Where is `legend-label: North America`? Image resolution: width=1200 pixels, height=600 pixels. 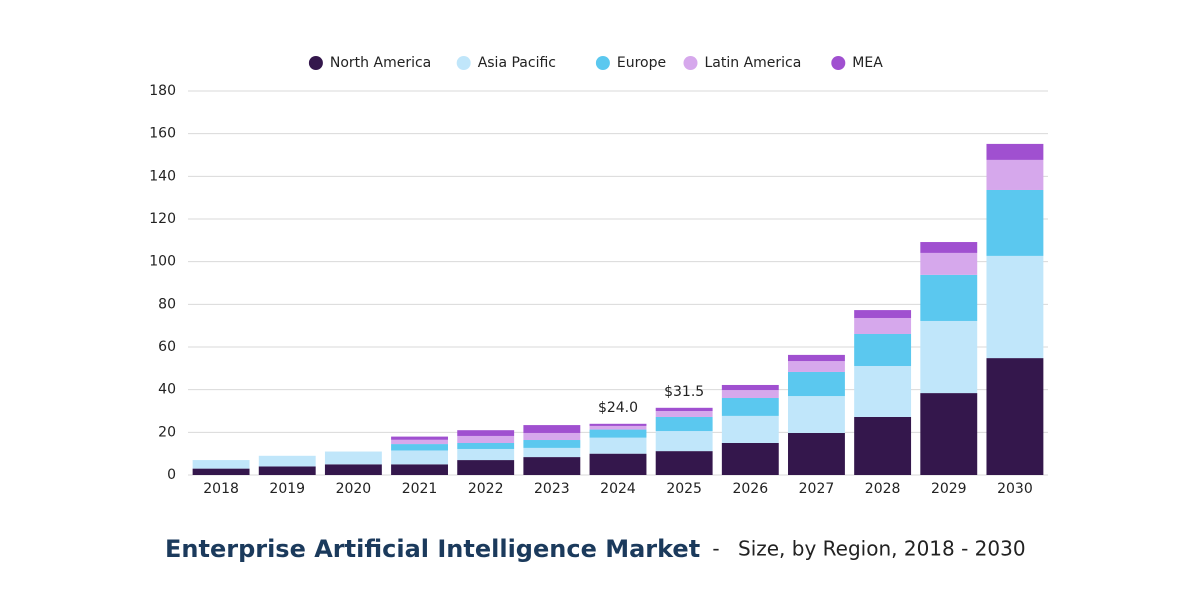
legend-label: North America is located at coordinates (380, 63).